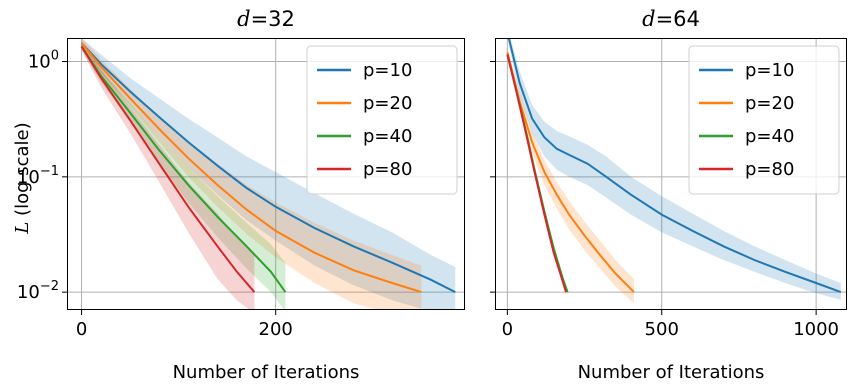 This screenshot has width=856, height=385. Describe the element at coordinates (43, 61) in the screenshot. I see `y-tick-label: 10⁰` at that location.